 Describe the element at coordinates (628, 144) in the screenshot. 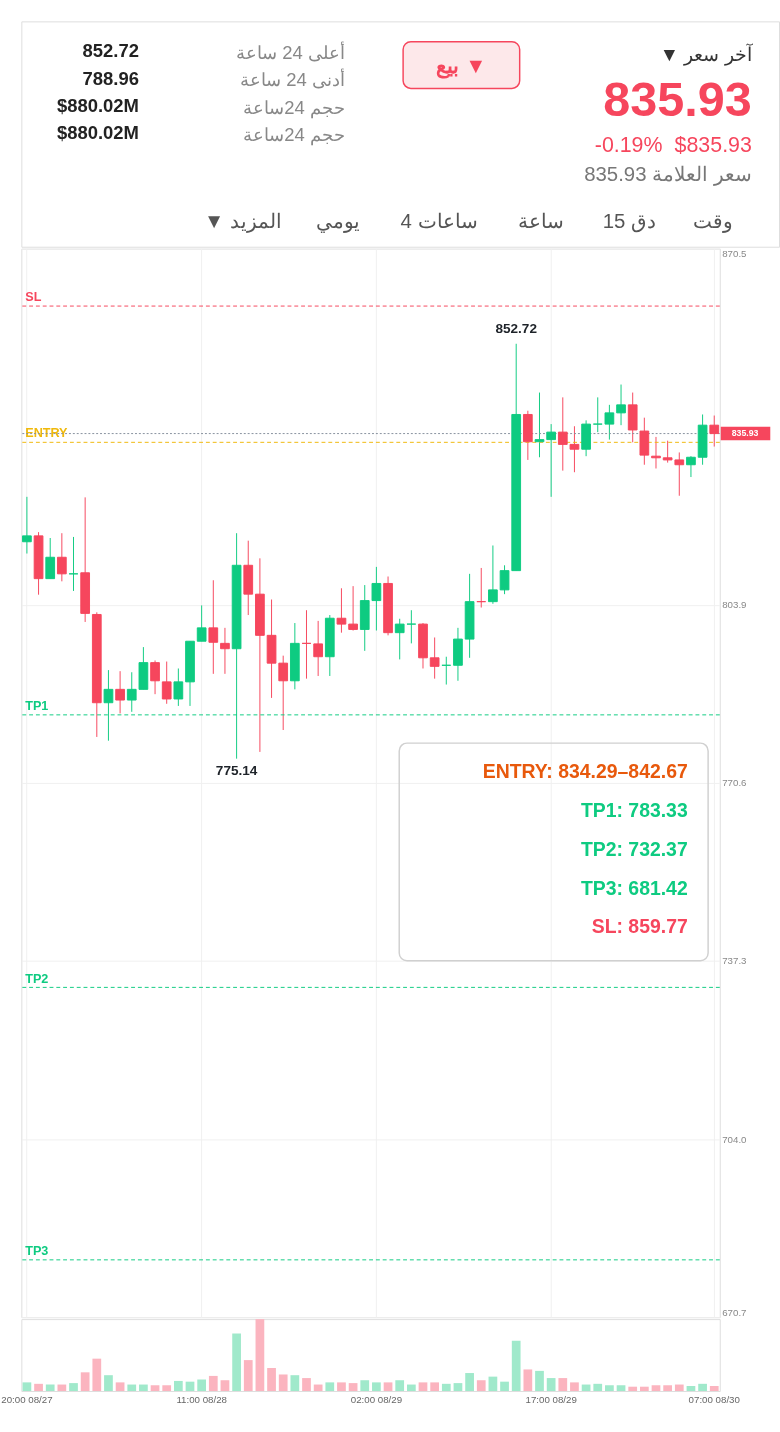

I see `text: -0.19%` at that location.